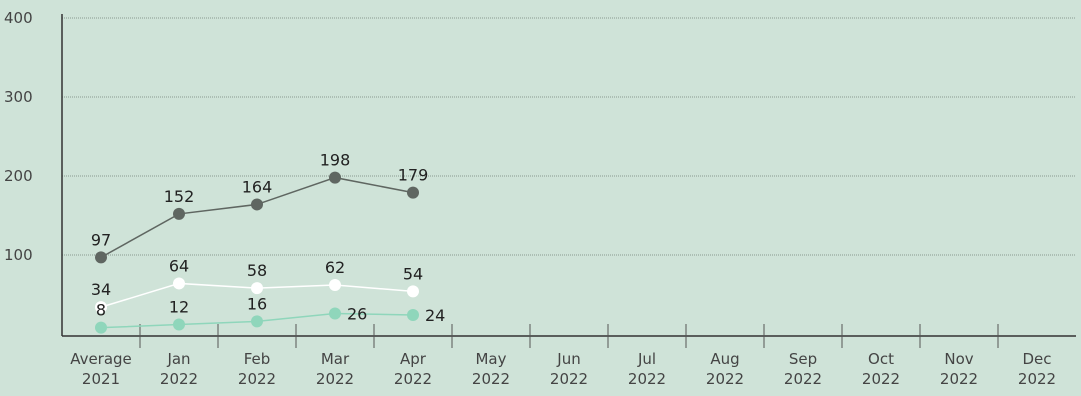  Describe the element at coordinates (18, 255) in the screenshot. I see `y-tick-label: 100` at that location.